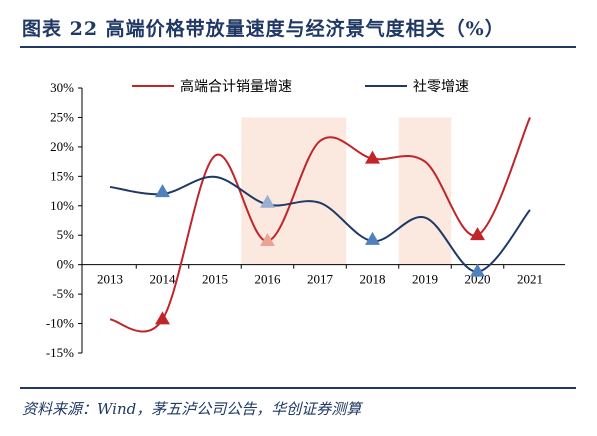  Describe the element at coordinates (425, 279) in the screenshot. I see `x-tick-label: 2019` at that location.